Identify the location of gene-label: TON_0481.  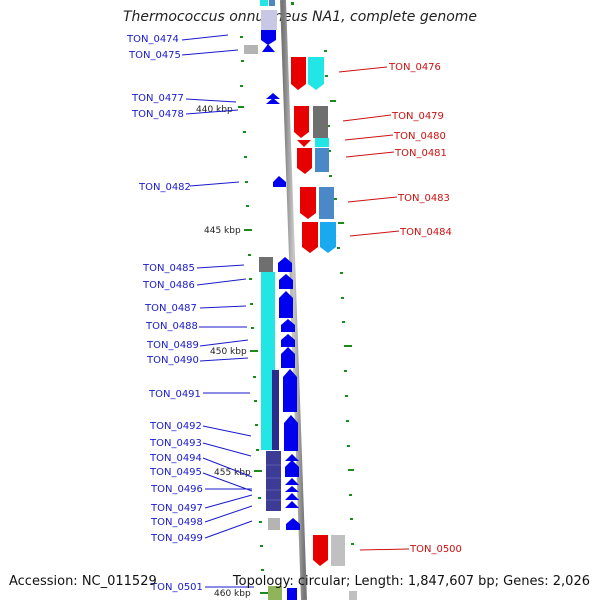
(420, 153).